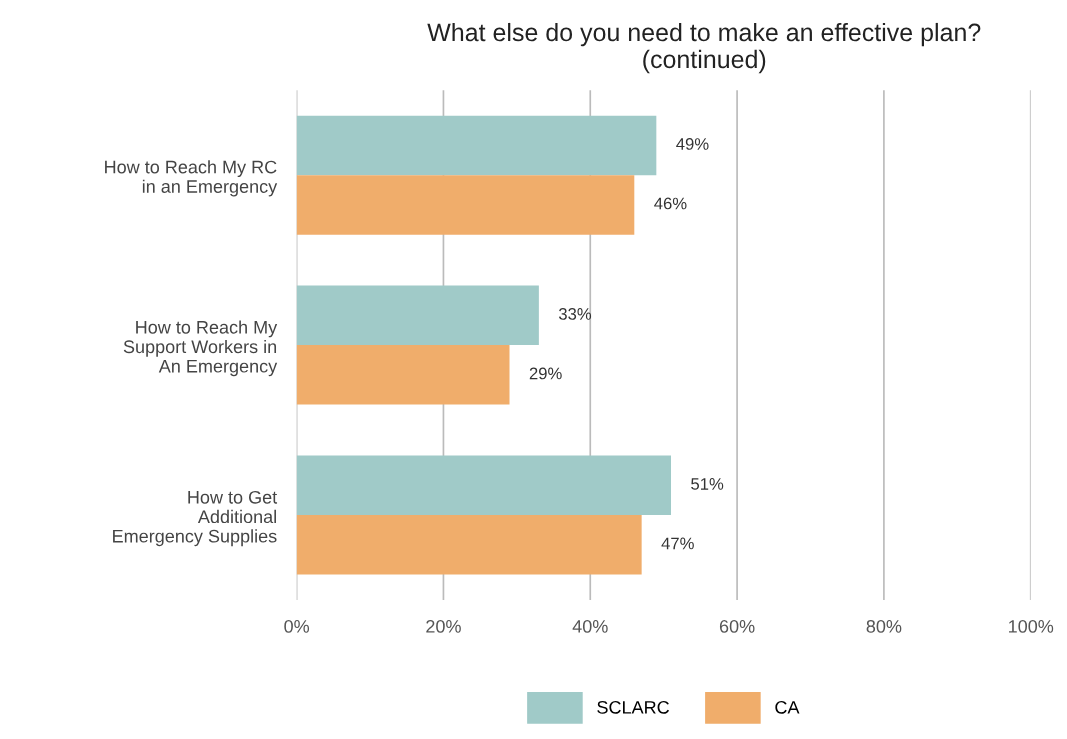  What do you see at coordinates (191, 178) in the screenshot?
I see `y-tick-label: How to Reach My RC in an Emergency` at bounding box center [191, 178].